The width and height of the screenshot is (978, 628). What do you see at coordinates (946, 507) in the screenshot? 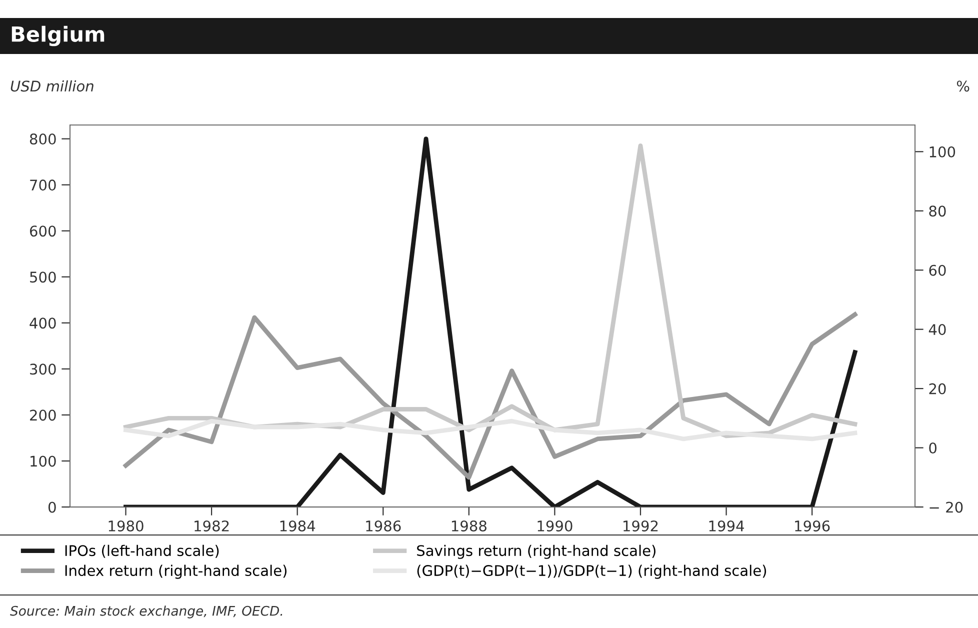
I see `y2-tick-label: − 20` at bounding box center [946, 507].